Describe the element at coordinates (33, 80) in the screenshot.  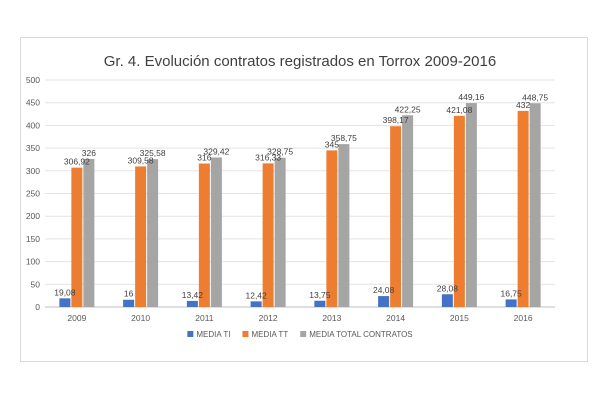
I see `y-tick-label: 500` at that location.